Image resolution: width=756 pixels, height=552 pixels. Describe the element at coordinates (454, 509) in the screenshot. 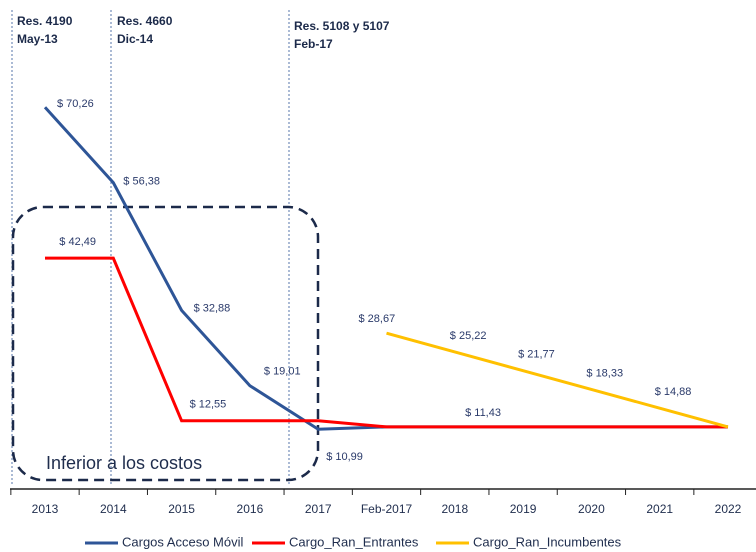

I see `x-tick-label: 2018` at that location.